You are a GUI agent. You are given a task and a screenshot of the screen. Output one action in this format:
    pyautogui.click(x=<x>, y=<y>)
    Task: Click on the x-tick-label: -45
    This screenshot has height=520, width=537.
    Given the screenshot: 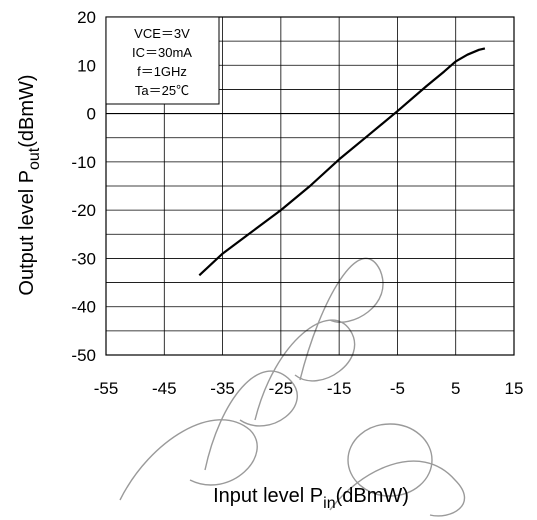 What is the action you would take?
    pyautogui.click(x=164, y=388)
    